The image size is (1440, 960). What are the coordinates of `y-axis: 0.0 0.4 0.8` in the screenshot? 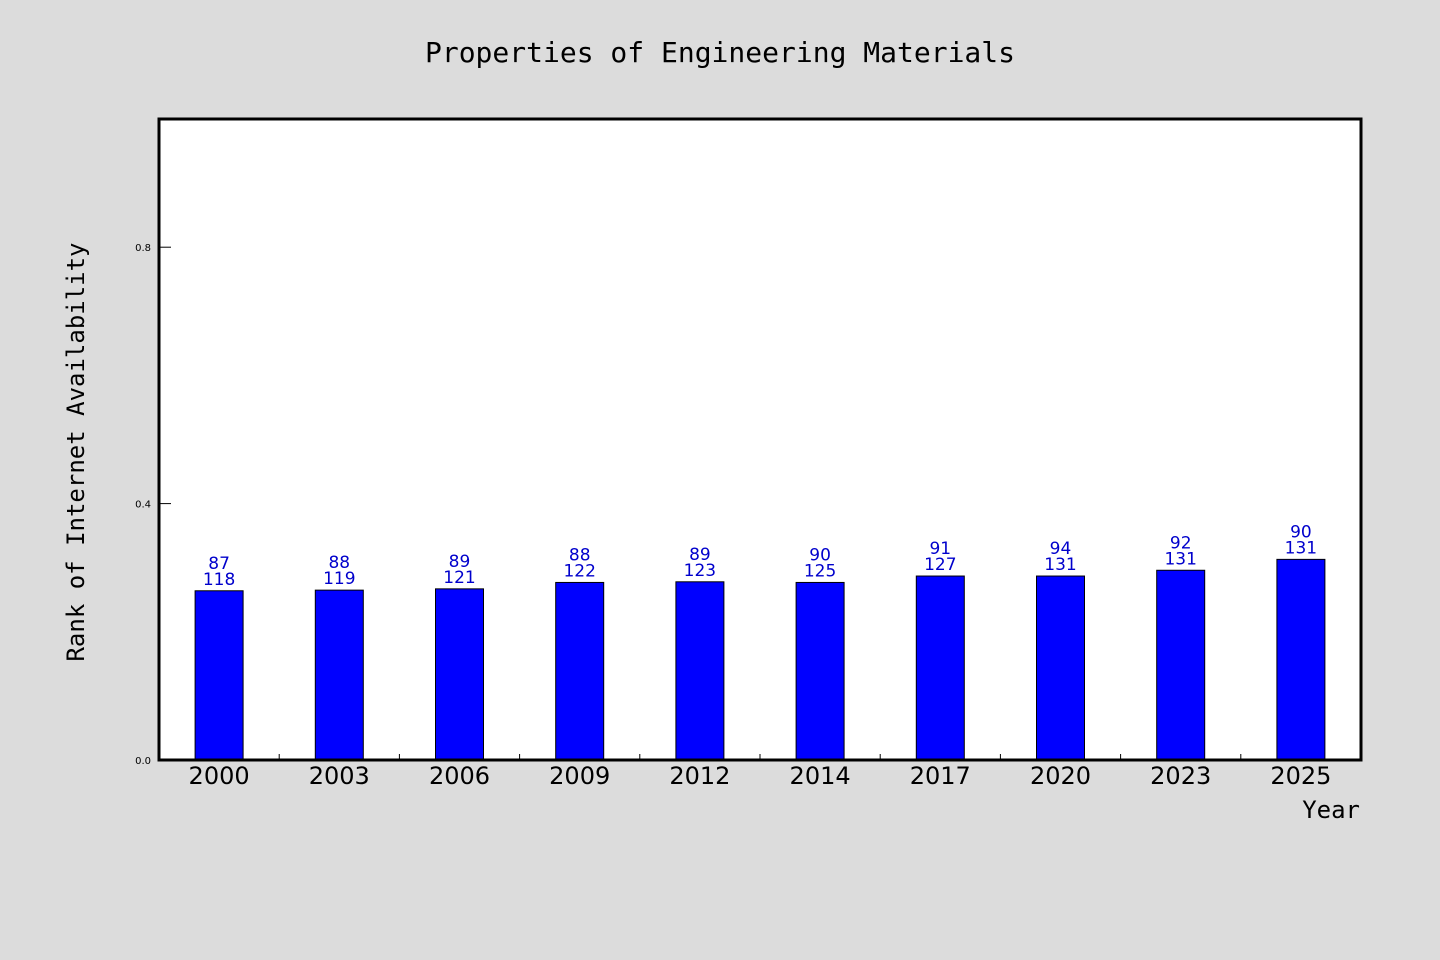 It's located at (153, 505).